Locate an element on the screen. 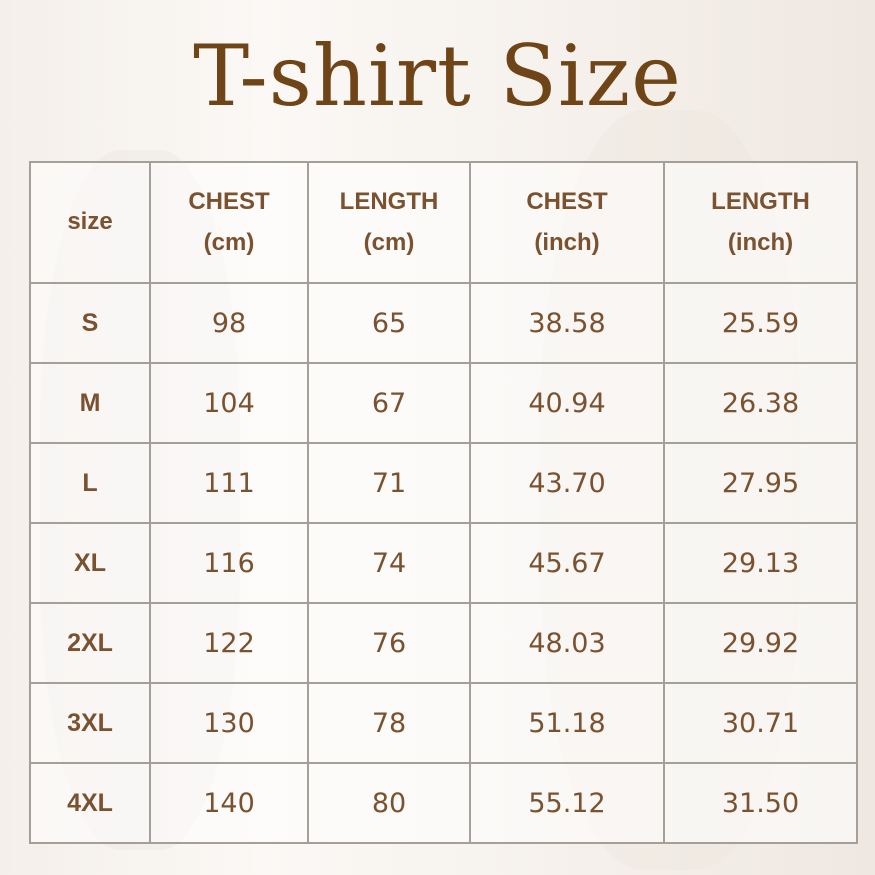 The height and width of the screenshot is (875, 875). size-cell: 2XL is located at coordinates (90, 643).